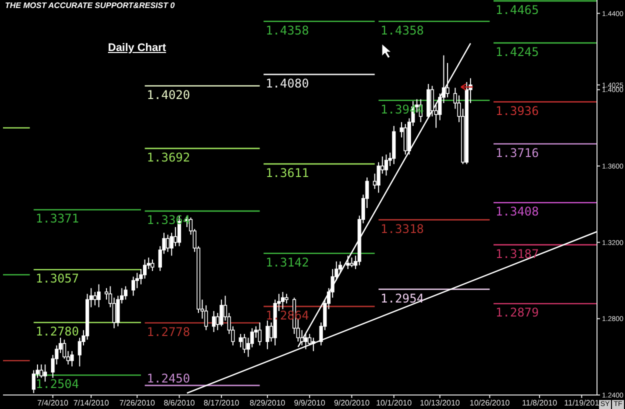  Describe the element at coordinates (517, 111) in the screenshot. I see `series-label: 1.3936` at that location.